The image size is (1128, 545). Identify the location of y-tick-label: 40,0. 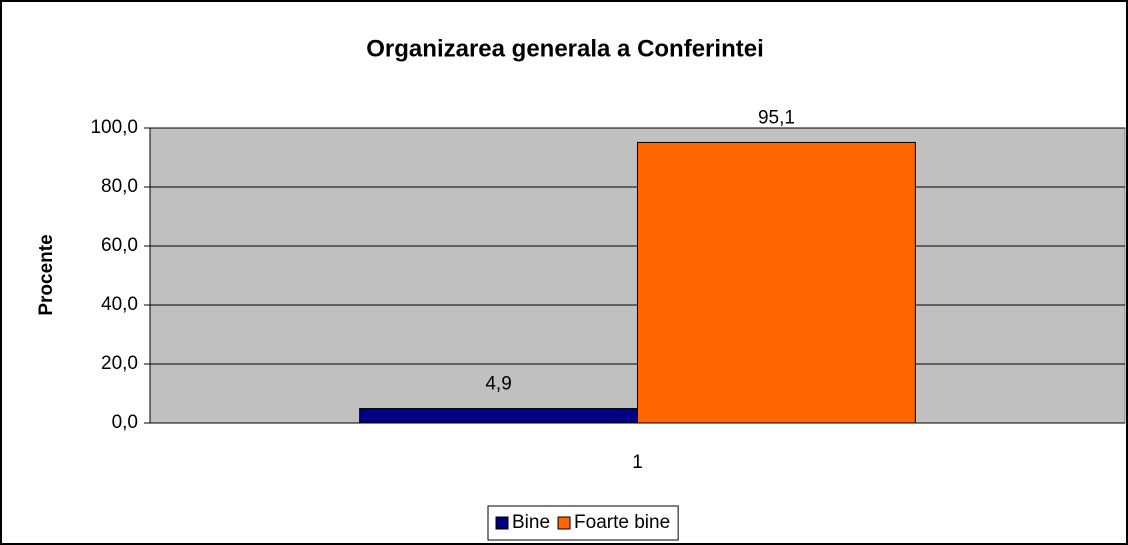
(119, 304).